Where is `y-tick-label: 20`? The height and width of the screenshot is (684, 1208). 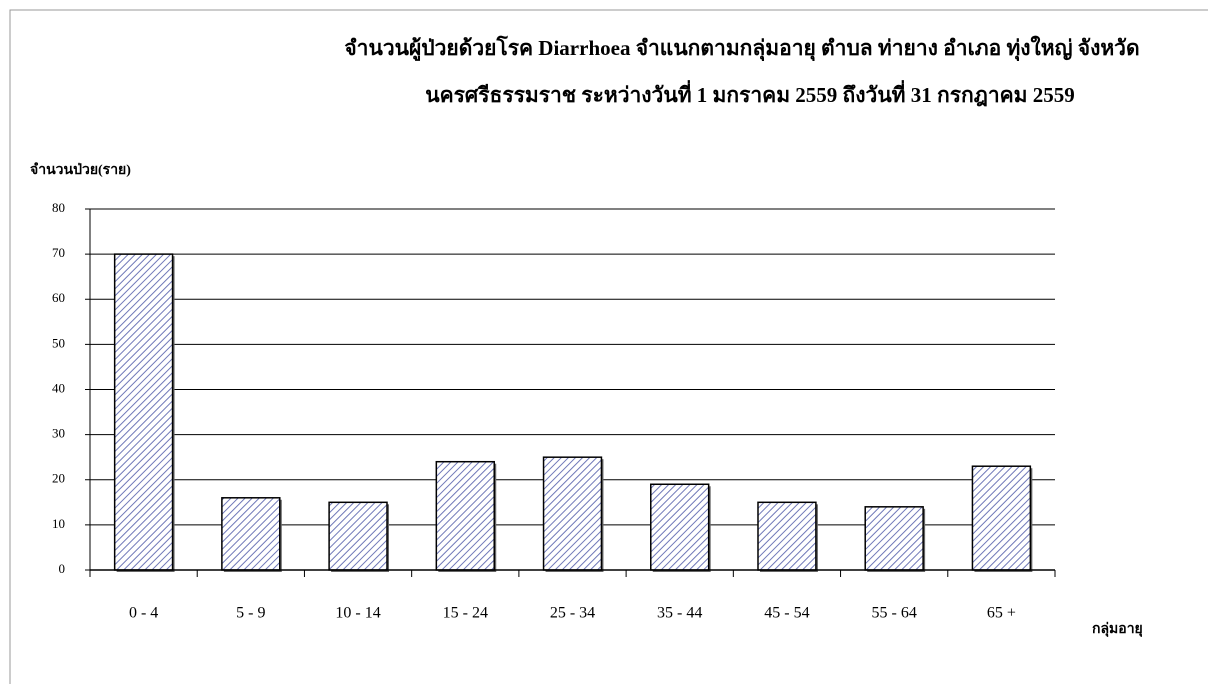
y-tick-label: 20 is located at coordinates (58, 478).